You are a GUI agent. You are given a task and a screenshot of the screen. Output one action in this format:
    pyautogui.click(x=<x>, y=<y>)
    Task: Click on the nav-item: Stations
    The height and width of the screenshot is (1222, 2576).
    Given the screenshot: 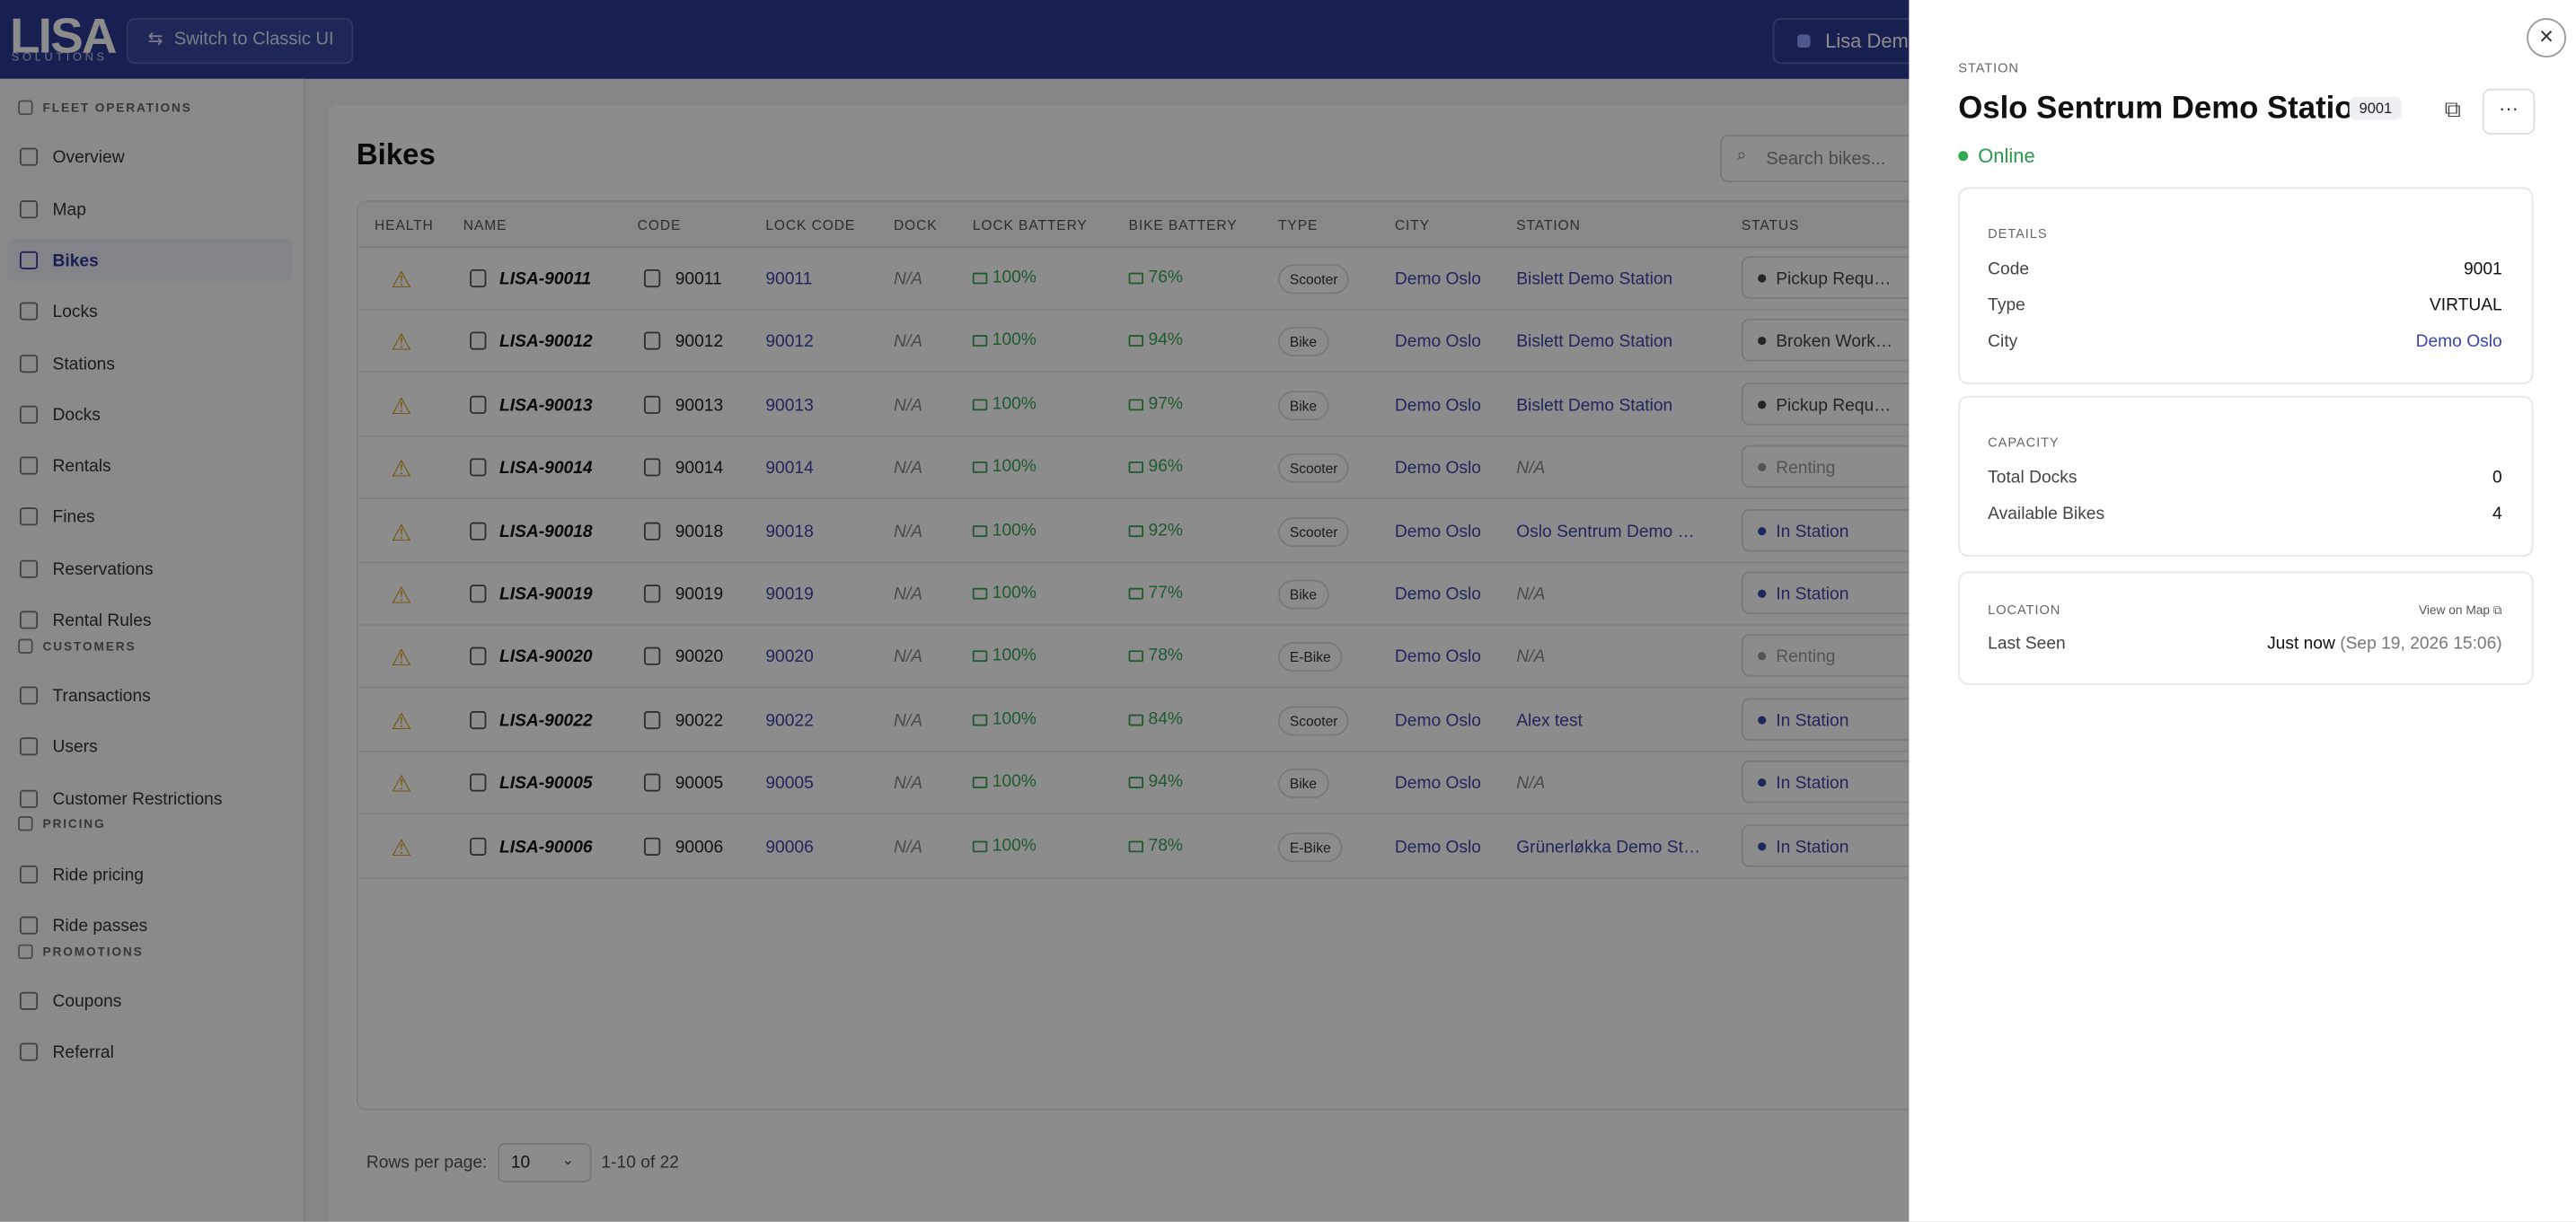 What is the action you would take?
    pyautogui.click(x=83, y=364)
    